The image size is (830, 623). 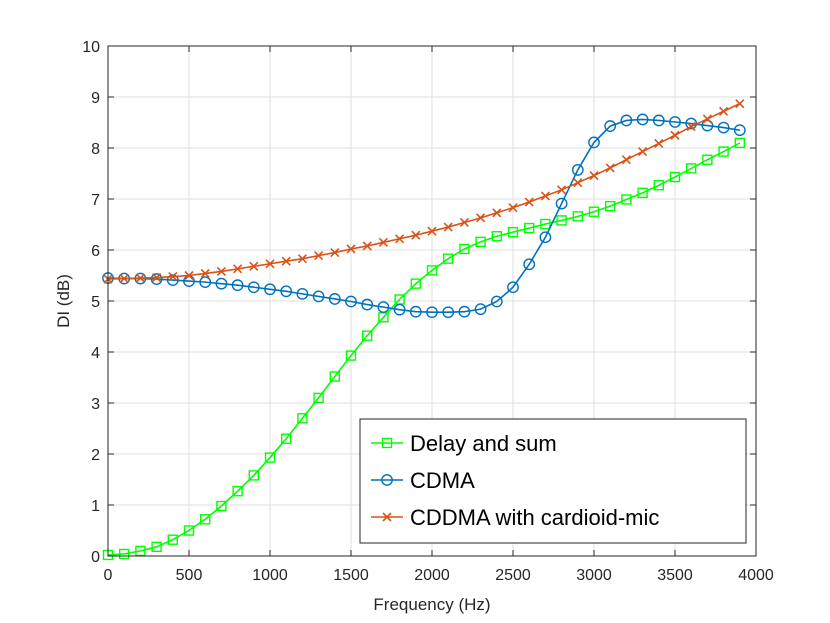 I want to click on x-tick-label: 500, so click(x=189, y=575).